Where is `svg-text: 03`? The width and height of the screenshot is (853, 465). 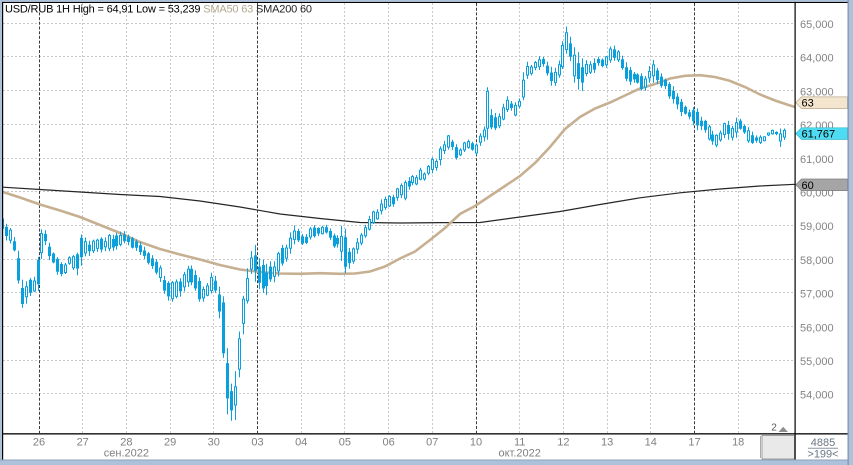
svg-text: 03 is located at coordinates (257, 443).